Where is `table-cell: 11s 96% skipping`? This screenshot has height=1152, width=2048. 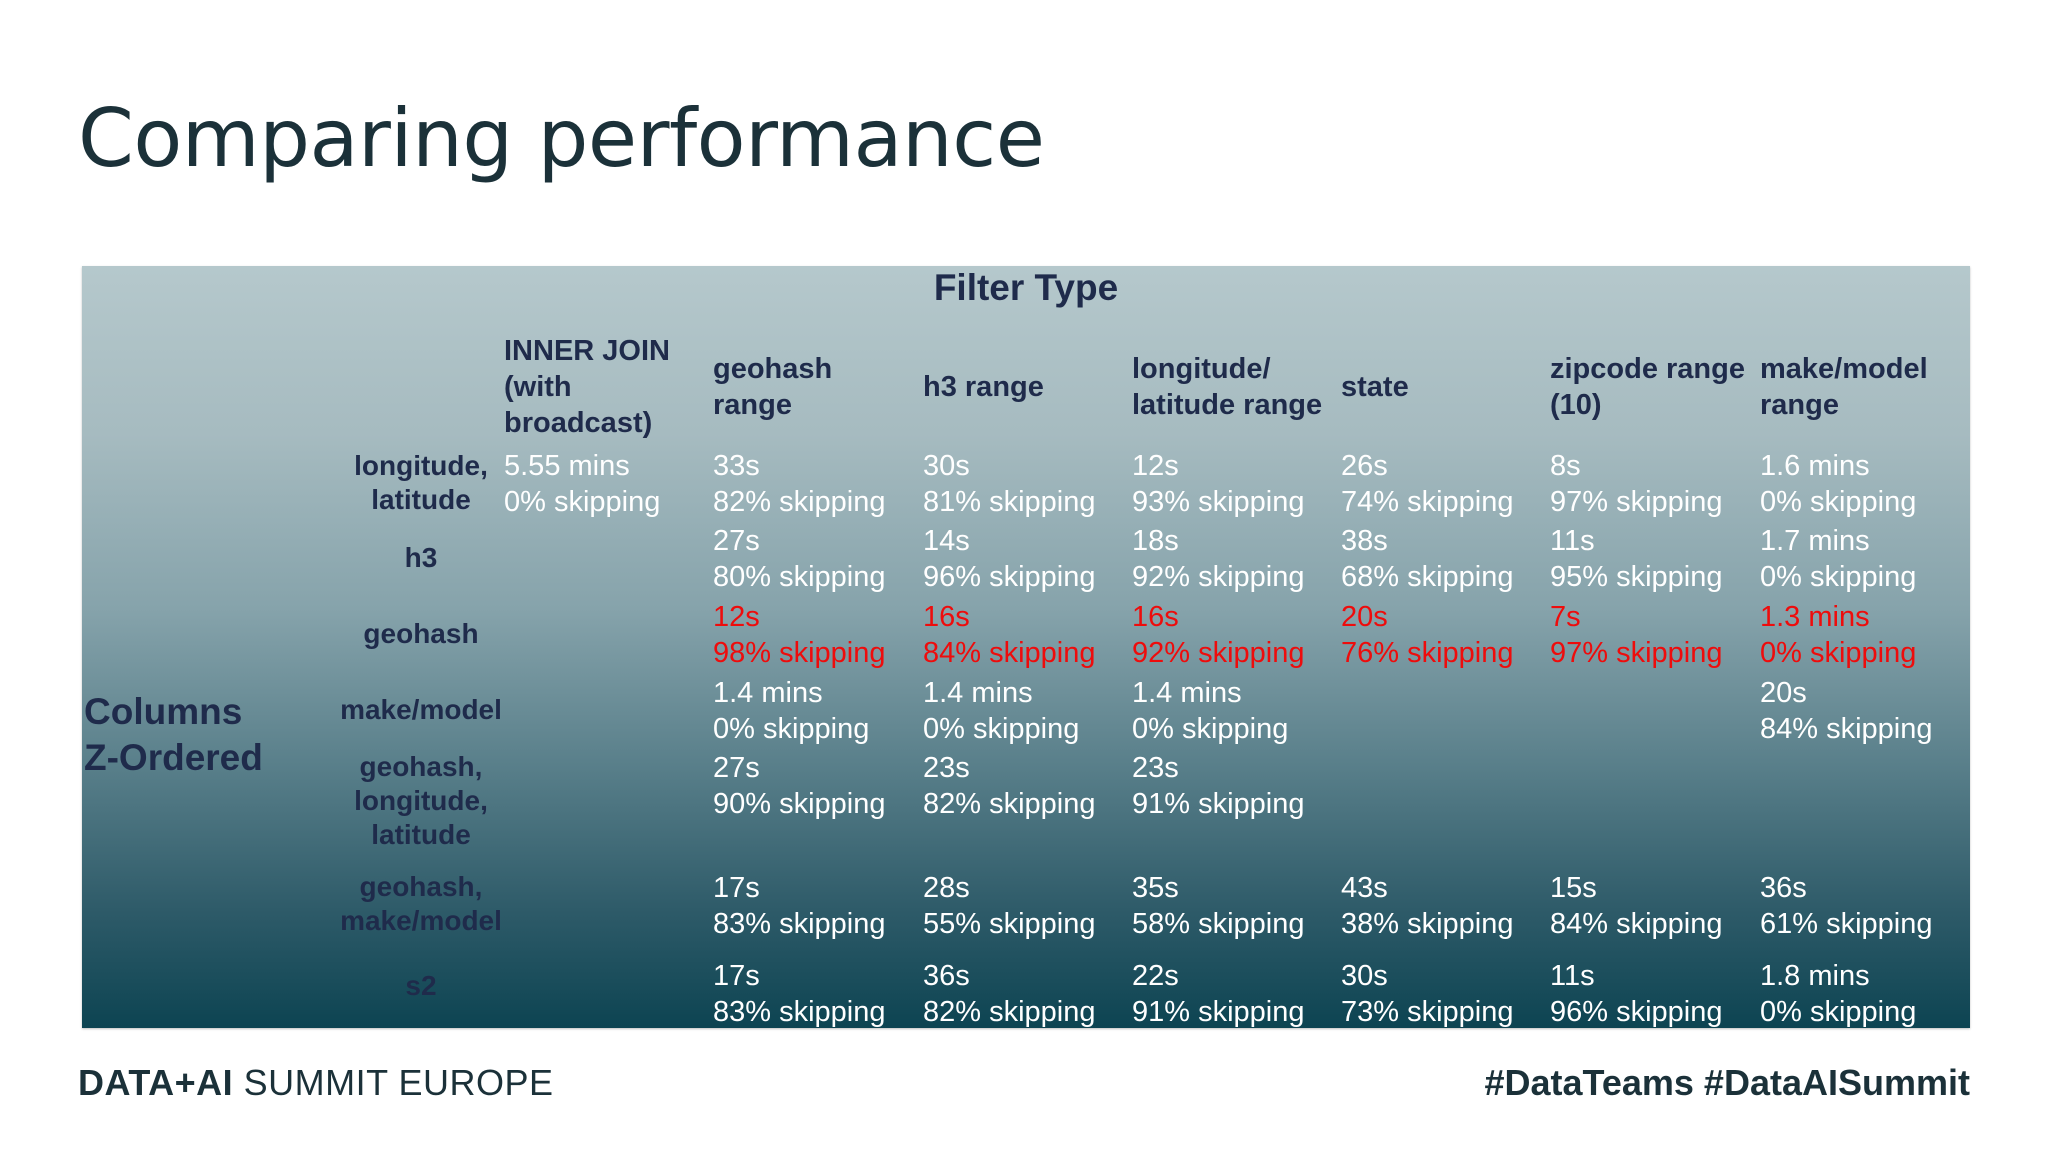
table-cell: 11s 96% skipping is located at coordinates (1636, 994).